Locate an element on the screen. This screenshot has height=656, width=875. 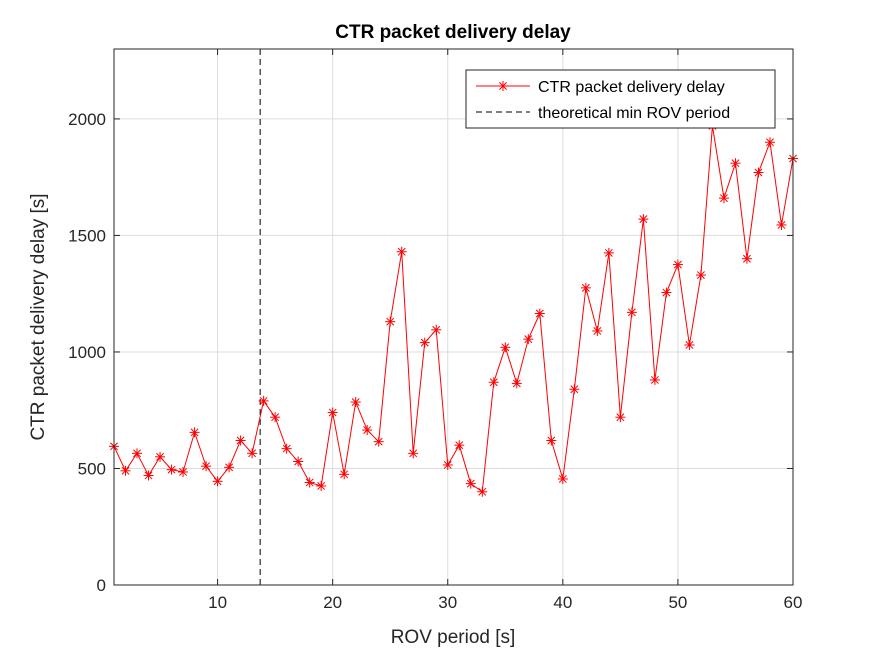
x-tick-label: 40 is located at coordinates (562, 602).